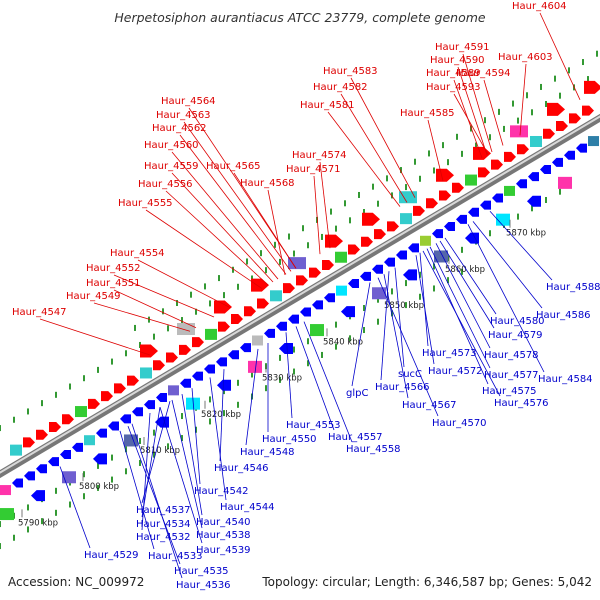 This screenshot has width=600, height=600. Describe the element at coordinates (521, 403) in the screenshot. I see `gene-label: Haur_4576` at that location.